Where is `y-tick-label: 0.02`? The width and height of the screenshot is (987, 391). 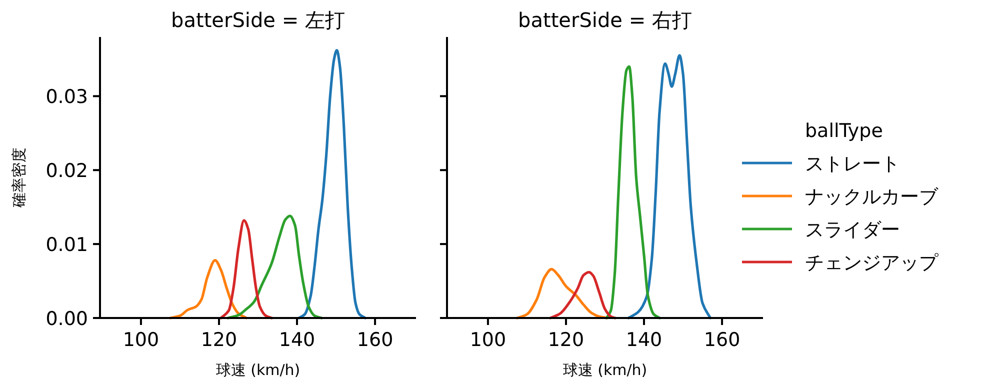
y-tick-label: 0.02 is located at coordinates (67, 171).